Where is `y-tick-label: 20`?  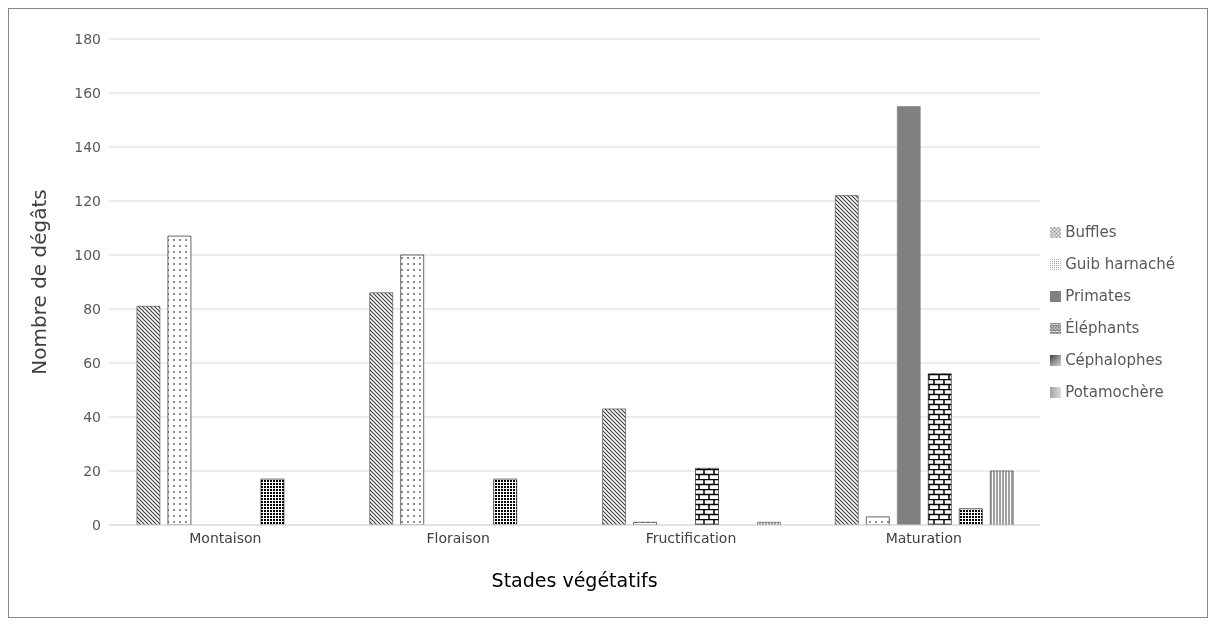 y-tick-label: 20 is located at coordinates (92, 470).